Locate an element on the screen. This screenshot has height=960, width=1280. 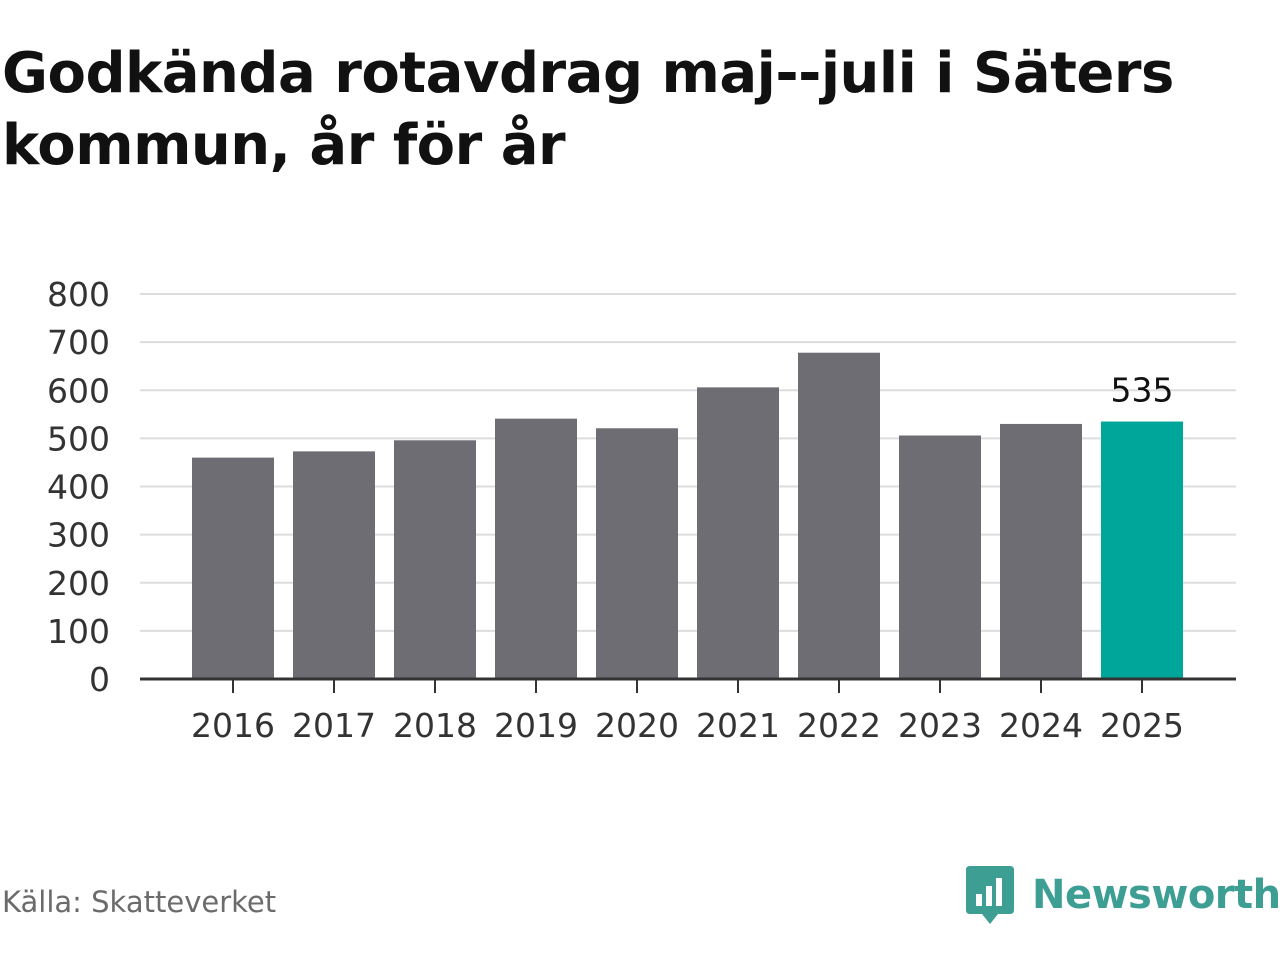
x-tick-label: 2019 is located at coordinates (536, 725).